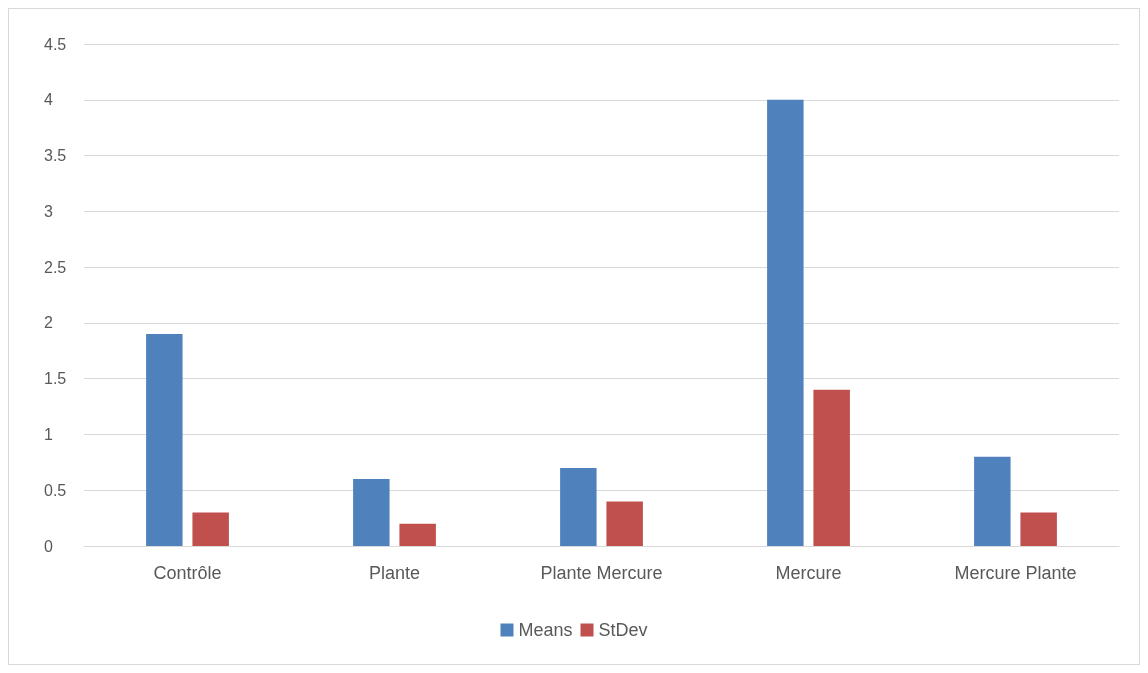 The width and height of the screenshot is (1148, 673). What do you see at coordinates (601, 573) in the screenshot?
I see `x-tick-label: Plante Mercure` at bounding box center [601, 573].